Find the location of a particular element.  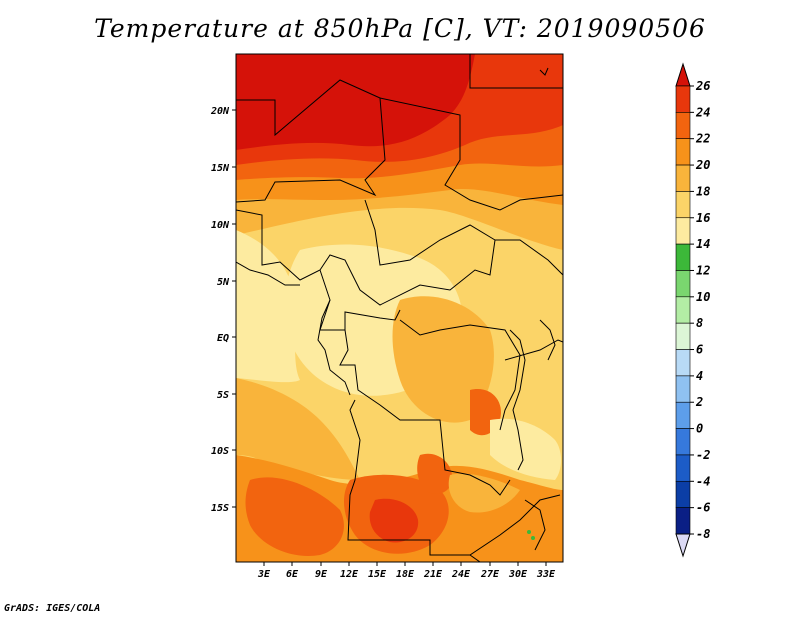

colorbar-label: 14 is located at coordinates (703, 244).